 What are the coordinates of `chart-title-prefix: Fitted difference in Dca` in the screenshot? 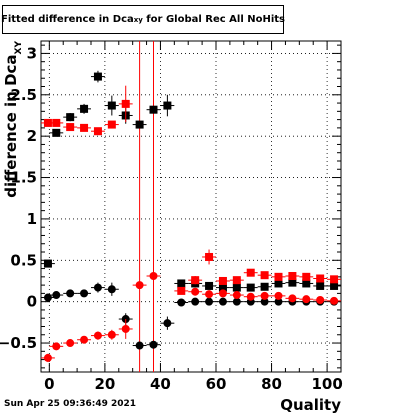 It's located at (67, 19).